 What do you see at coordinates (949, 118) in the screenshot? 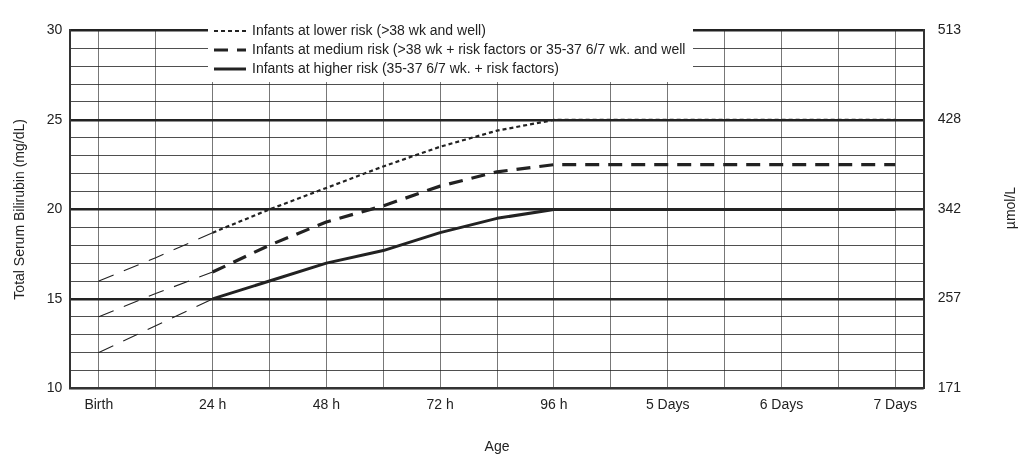
I see `y2-tick-label: 428` at bounding box center [949, 118].